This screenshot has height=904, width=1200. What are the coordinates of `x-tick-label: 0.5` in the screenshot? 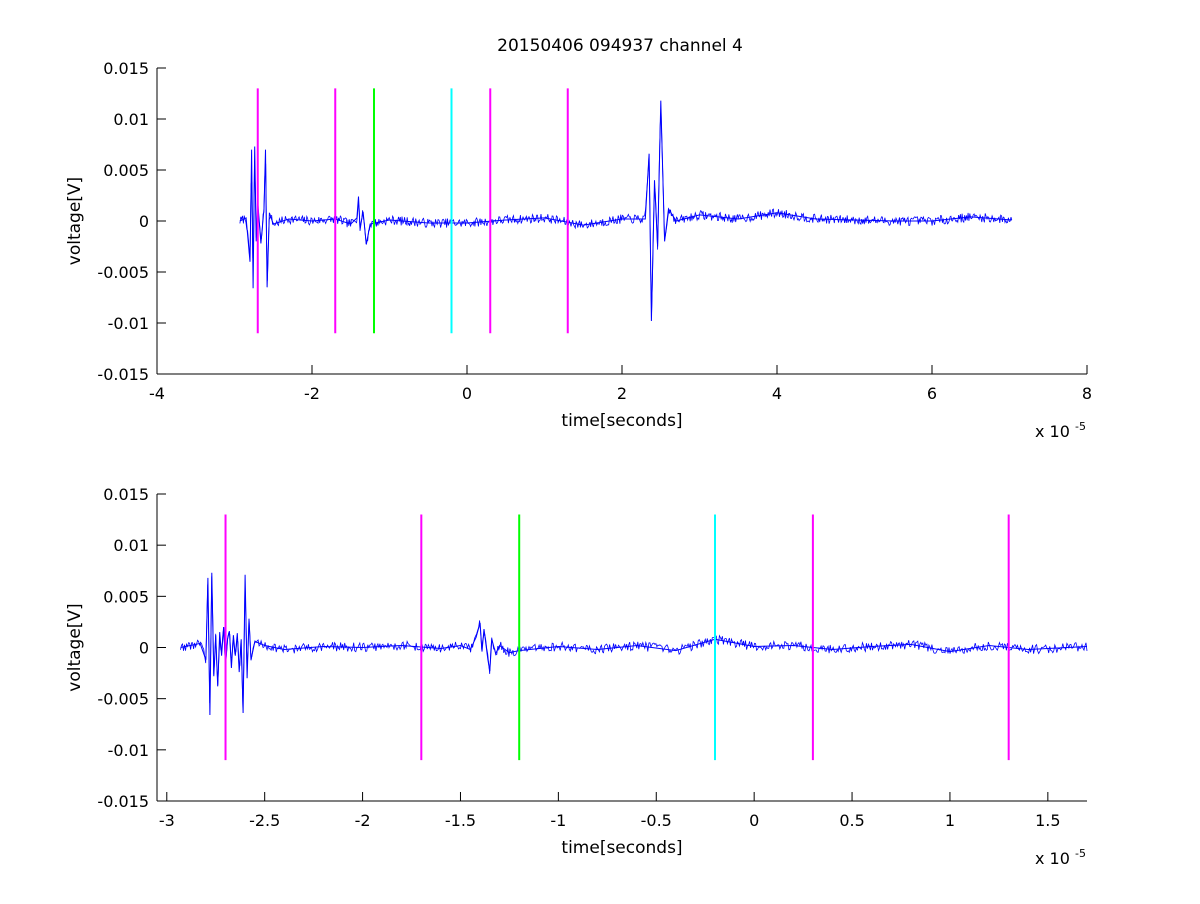 It's located at (851, 820).